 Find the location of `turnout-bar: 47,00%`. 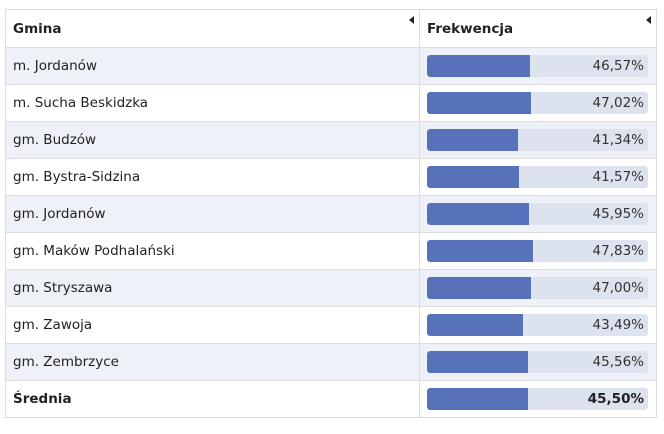

turnout-bar: 47,00% is located at coordinates (537, 288).